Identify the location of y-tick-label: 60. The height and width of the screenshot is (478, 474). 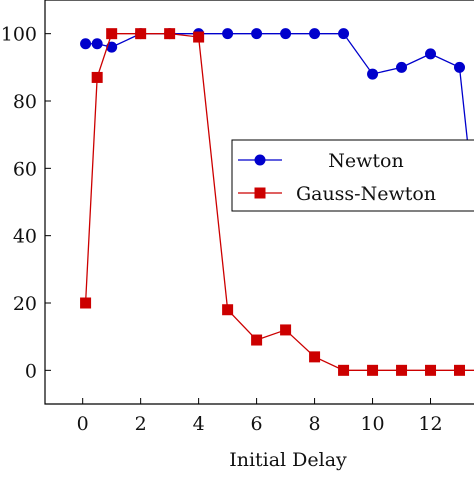
(25, 169).